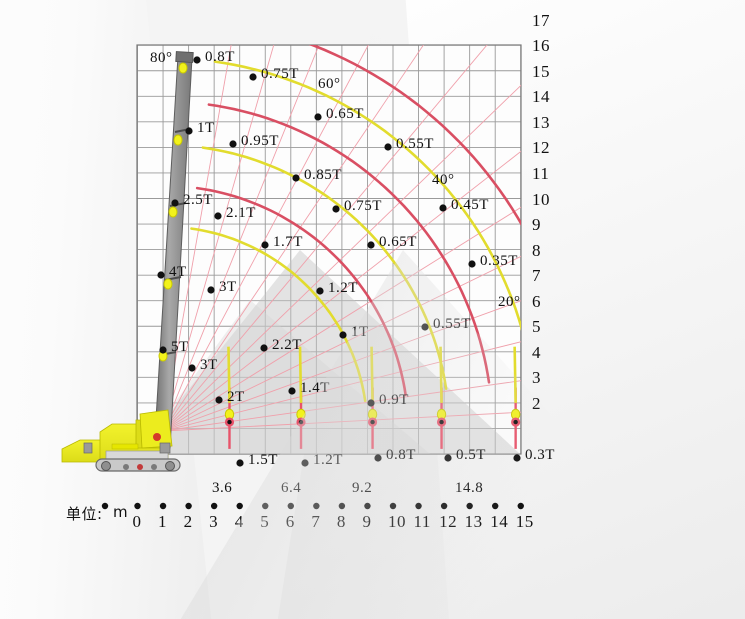  What do you see at coordinates (239, 521) in the screenshot?
I see `x-tick-label: 4` at bounding box center [239, 521].